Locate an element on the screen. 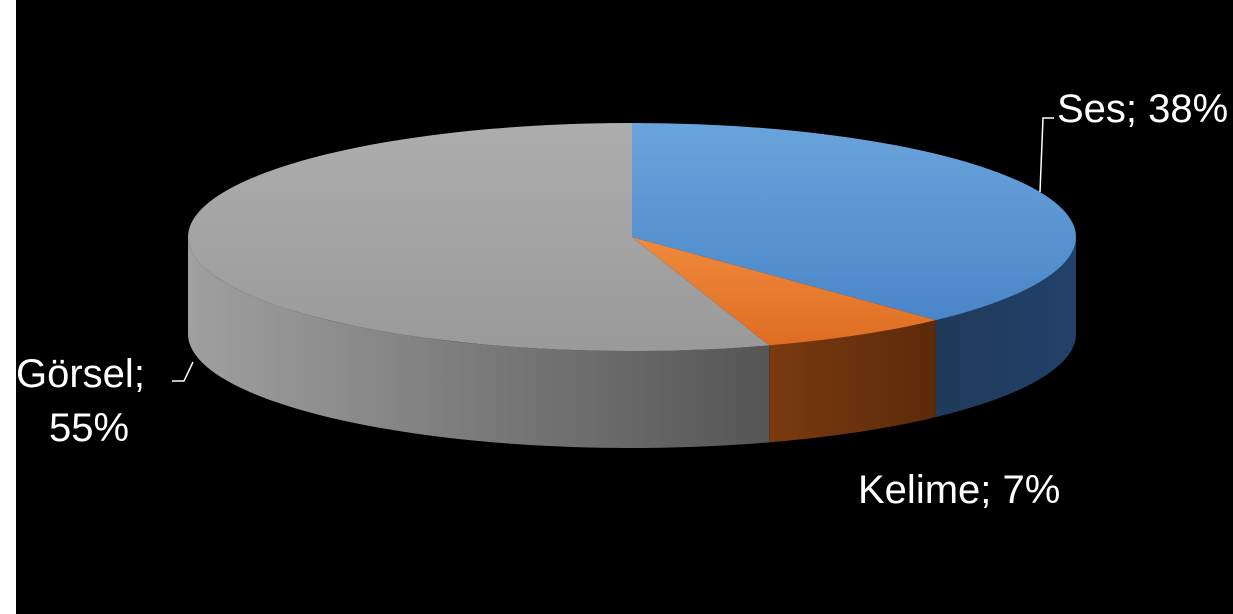 The width and height of the screenshot is (1233, 614). leader-line-ses is located at coordinates (1046, 155).